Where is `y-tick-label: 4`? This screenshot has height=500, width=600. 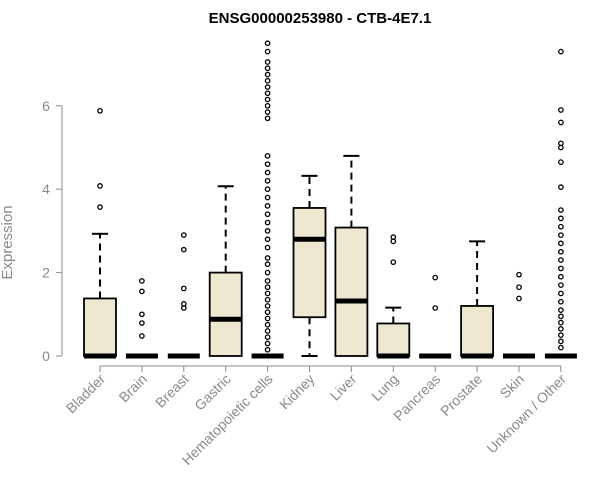 y-tick-label: 4 is located at coordinates (46, 189).